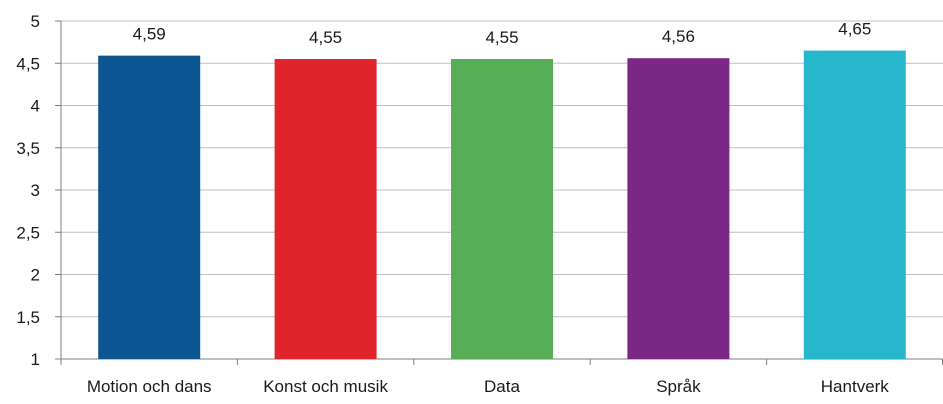 This screenshot has height=404, width=943. Describe the element at coordinates (149, 386) in the screenshot. I see `x-tick-label: Motion och dans` at that location.